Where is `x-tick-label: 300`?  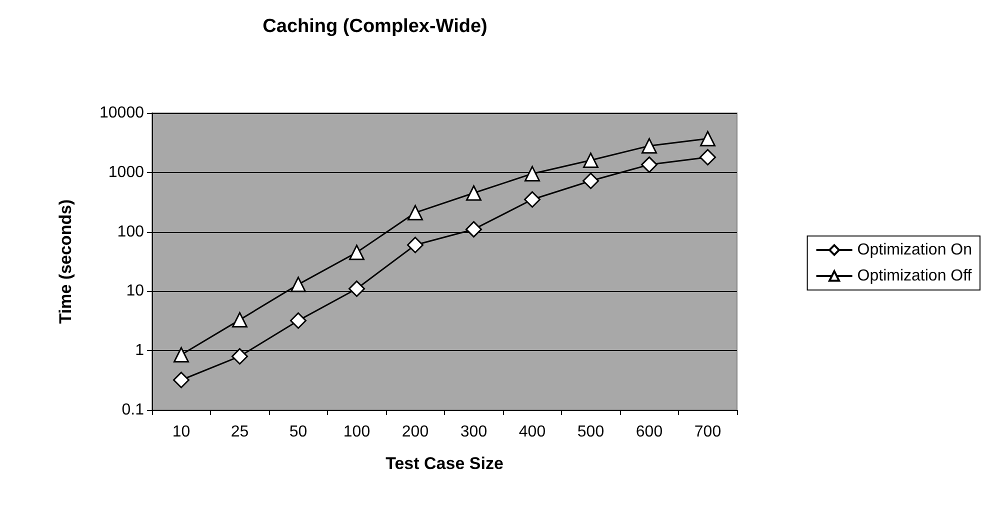 x-tick-label: 300 is located at coordinates (474, 432).